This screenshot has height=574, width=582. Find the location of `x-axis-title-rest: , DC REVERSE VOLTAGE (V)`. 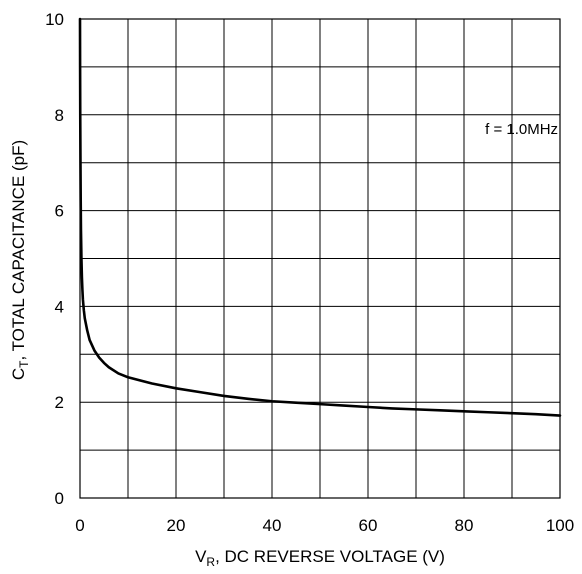

x-axis-title-rest: , DC REVERSE VOLTAGE (V) is located at coordinates (330, 556).